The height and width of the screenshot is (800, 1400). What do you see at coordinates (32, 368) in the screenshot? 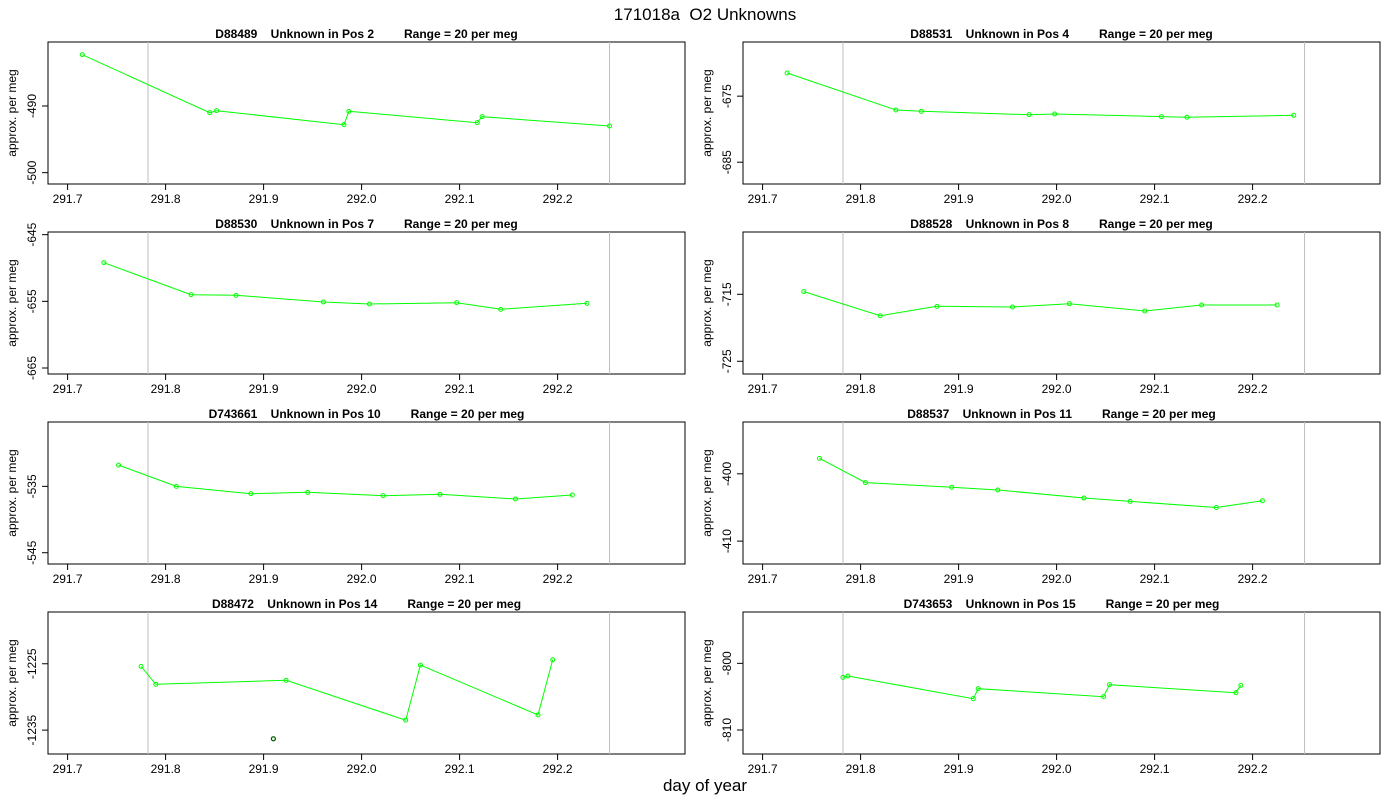
I see `y-tick-label: -665` at bounding box center [32, 368].